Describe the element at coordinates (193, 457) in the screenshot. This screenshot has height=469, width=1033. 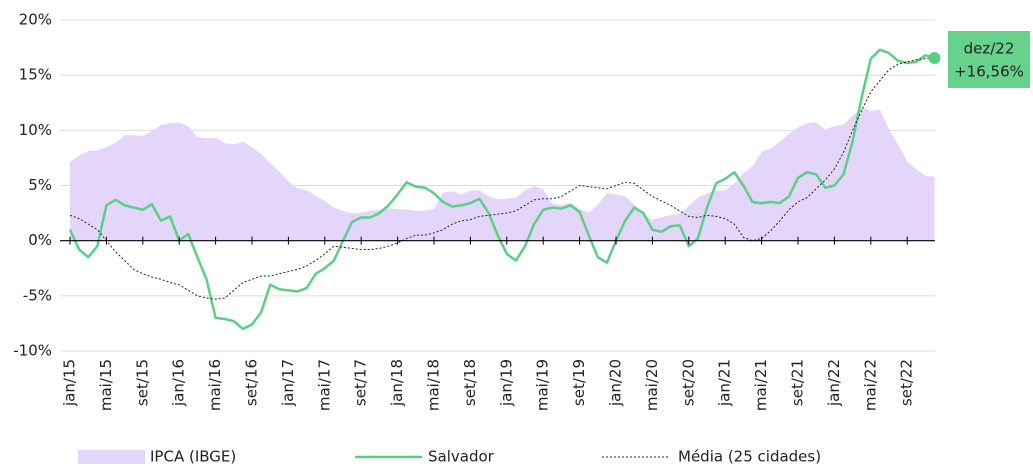
I see `legend-label: IPCA (IBGE)` at that location.